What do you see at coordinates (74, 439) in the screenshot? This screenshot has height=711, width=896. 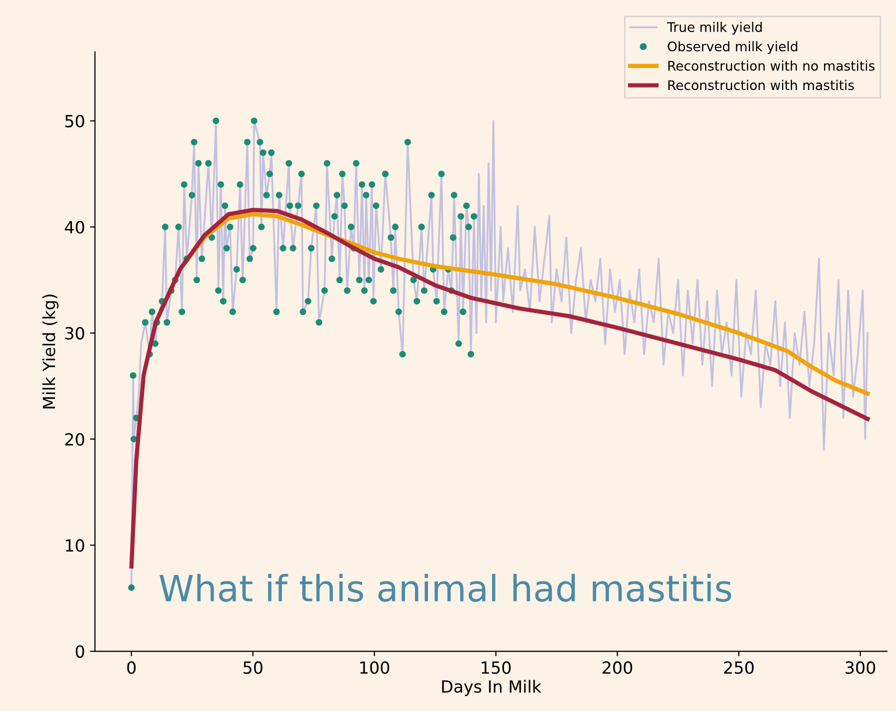 I see `y-tick-label: 20` at bounding box center [74, 439].